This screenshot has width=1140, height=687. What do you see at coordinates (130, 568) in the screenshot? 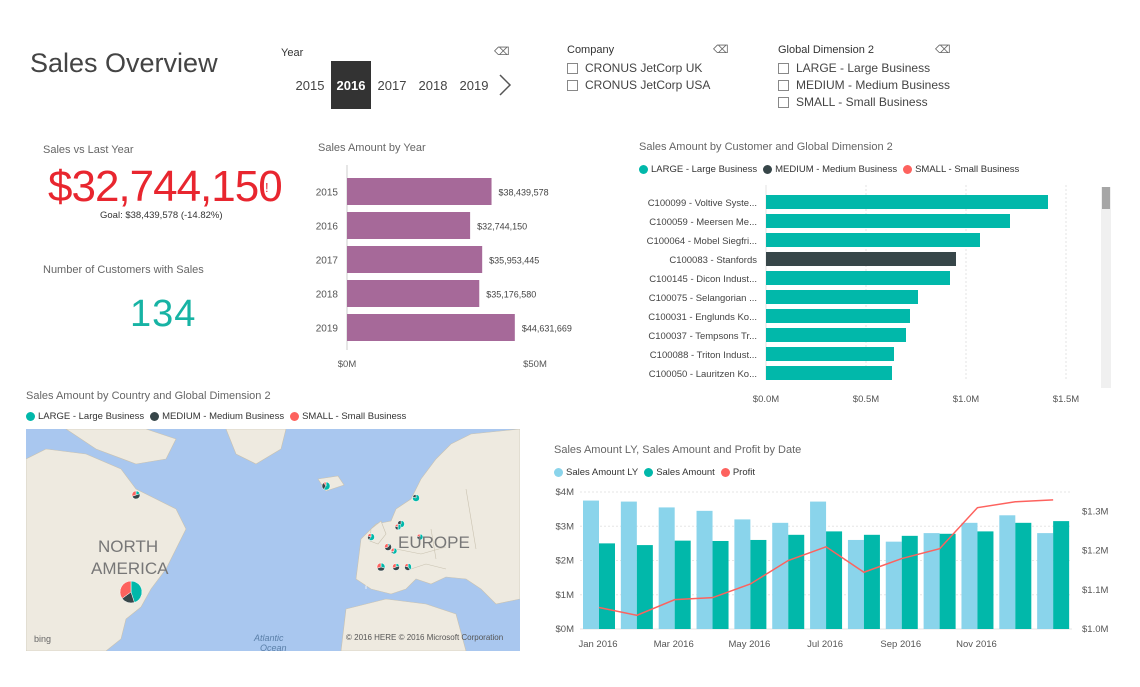
I see `map-label-america: AMERICA` at bounding box center [130, 568].